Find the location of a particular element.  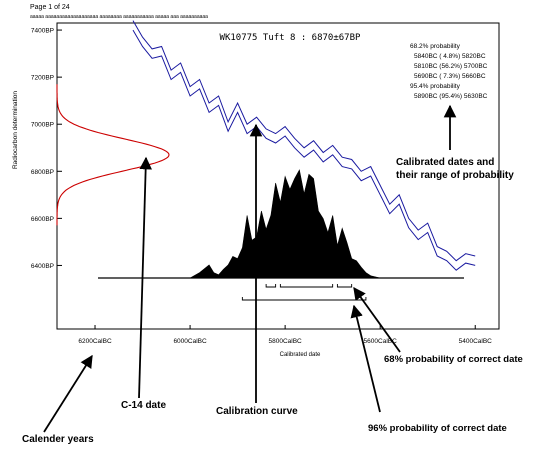

label-calibrated-dates-2: their range of probability is located at coordinates (455, 175).